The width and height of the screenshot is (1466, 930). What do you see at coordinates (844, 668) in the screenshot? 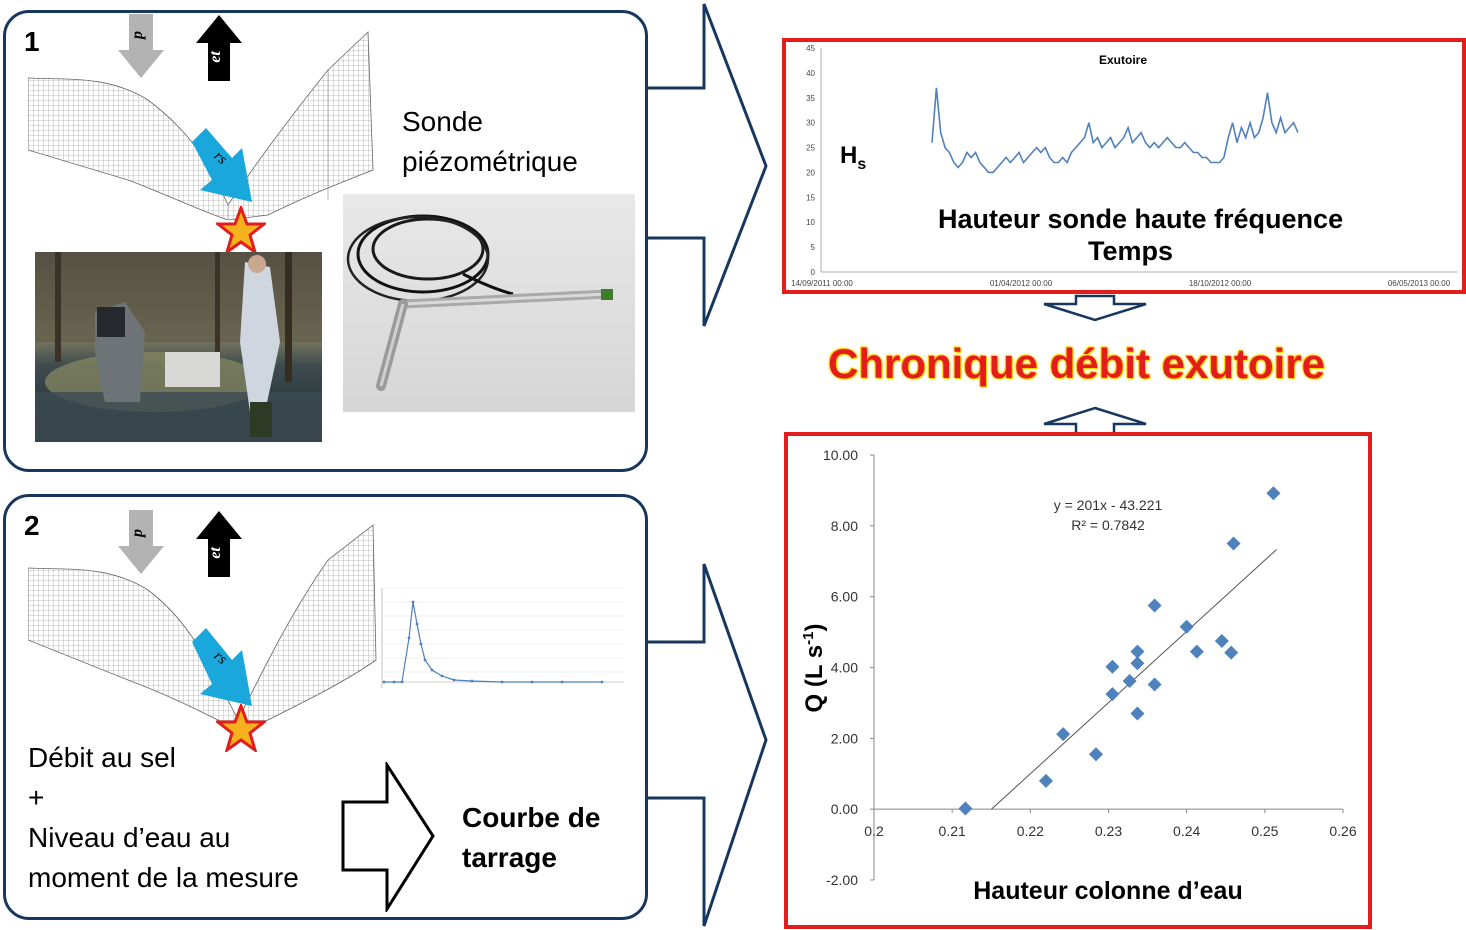
I see `sc-y-tick-label: 4.00` at bounding box center [844, 668].